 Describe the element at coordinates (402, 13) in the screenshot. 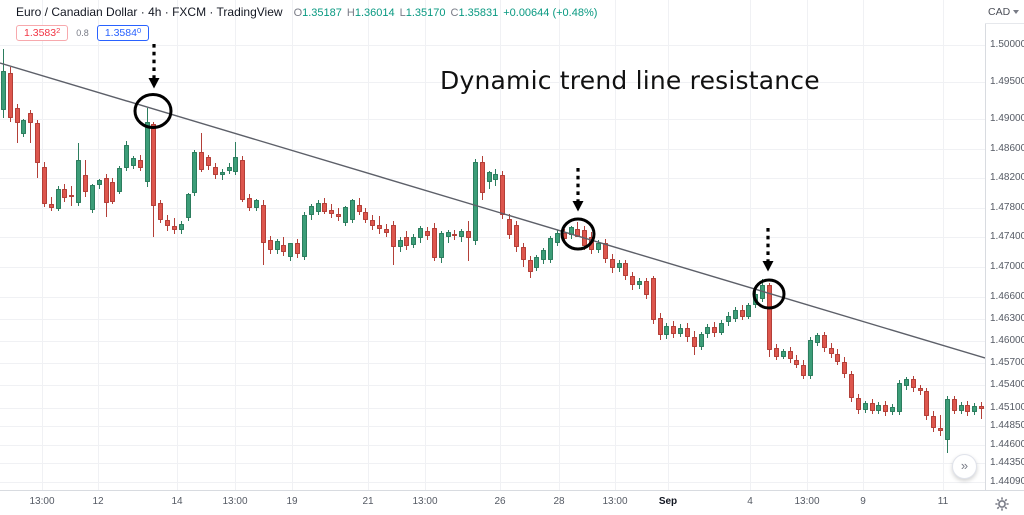

I see `low-label: L` at that location.